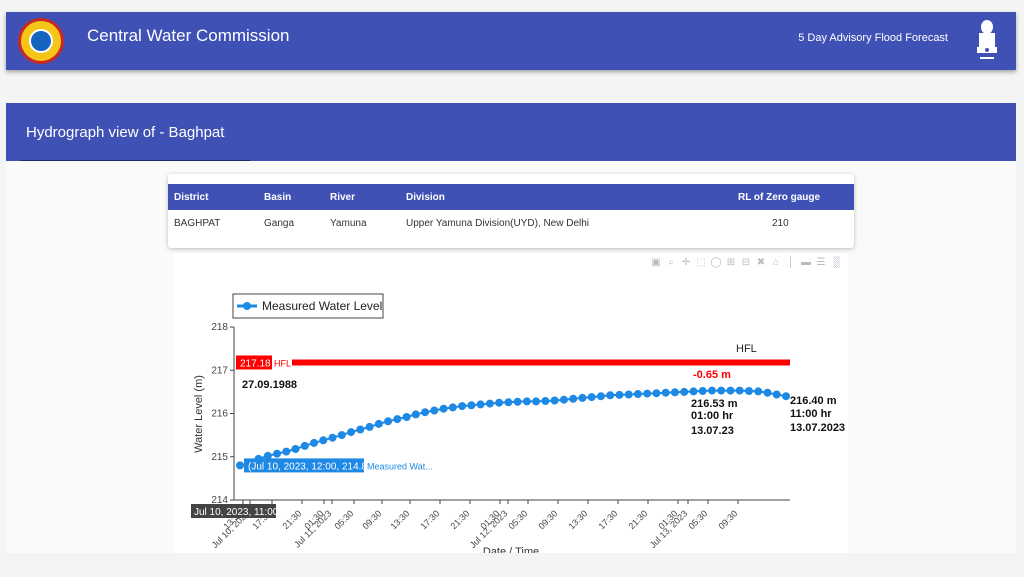 The image size is (1024, 577). Describe the element at coordinates (716, 262) in the screenshot. I see `lasso-icon: ◯` at that location.